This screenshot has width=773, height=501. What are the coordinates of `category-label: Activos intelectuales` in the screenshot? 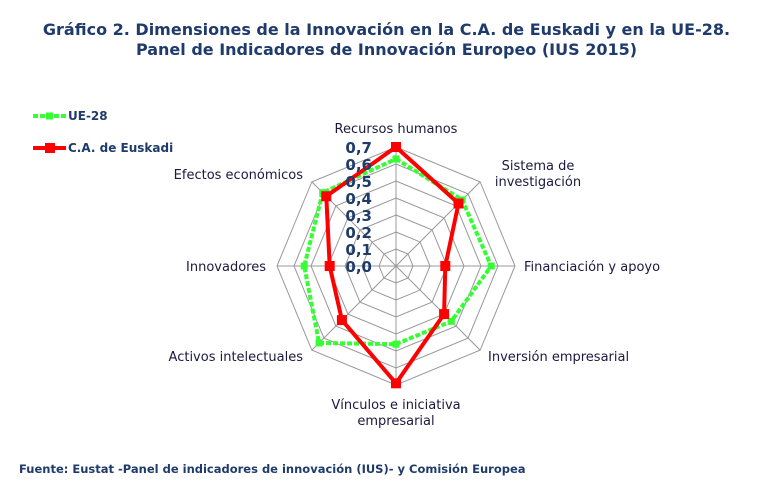 It's located at (236, 357).